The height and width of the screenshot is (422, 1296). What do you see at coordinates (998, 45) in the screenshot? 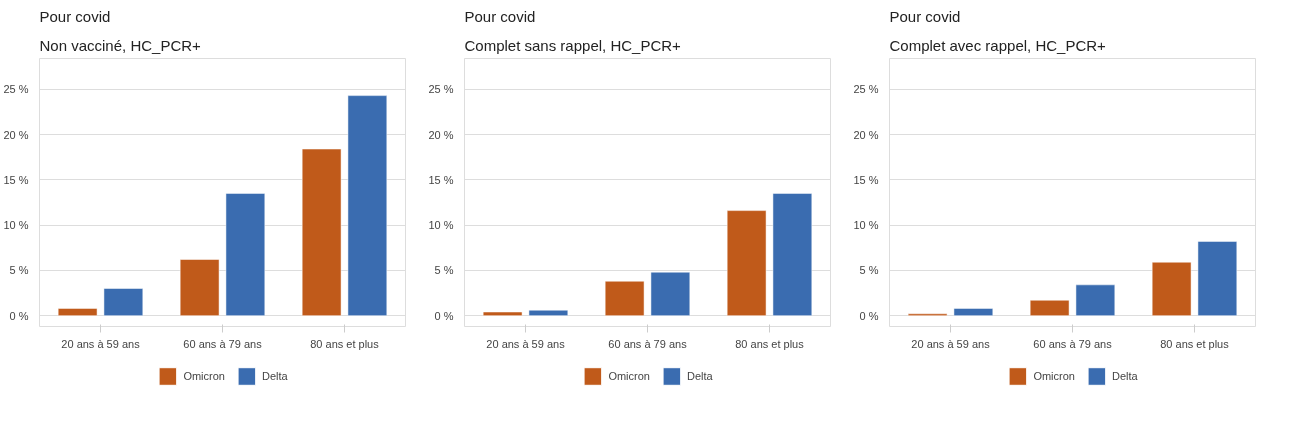
I see `chart-subtitle: Complet avec rappel, HC_PCR+` at bounding box center [998, 45].